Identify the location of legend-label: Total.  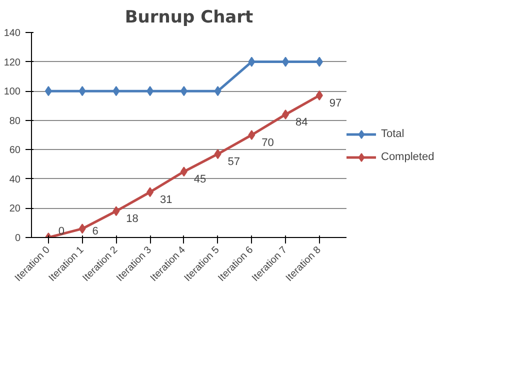
(392, 134).